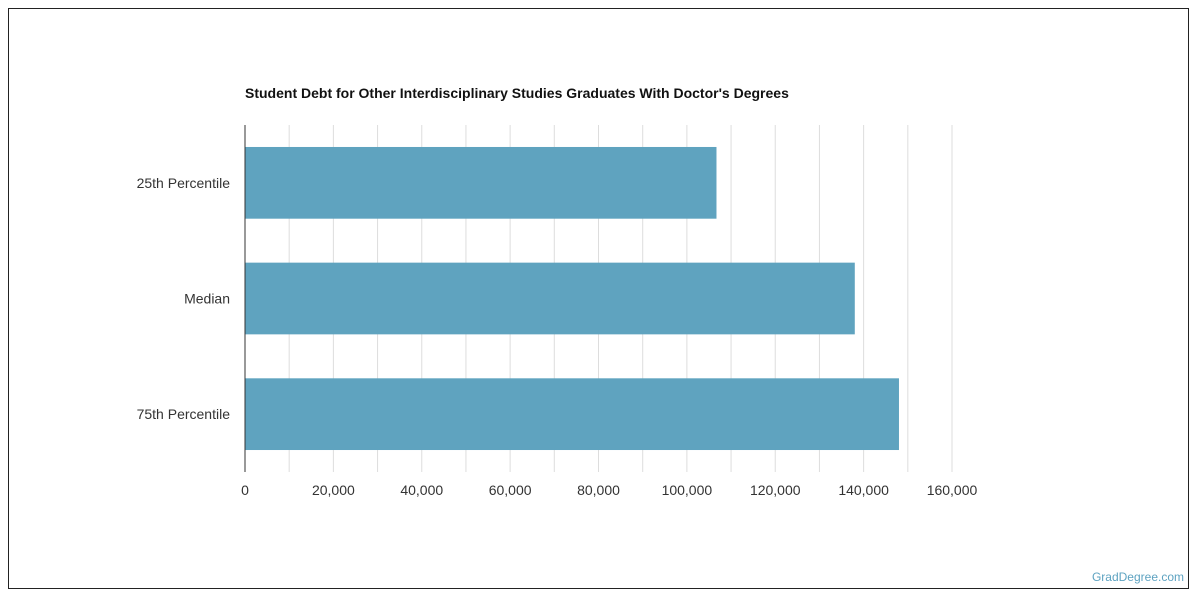 The image size is (1200, 600). I want to click on x-tick-label: 20,000, so click(333, 490).